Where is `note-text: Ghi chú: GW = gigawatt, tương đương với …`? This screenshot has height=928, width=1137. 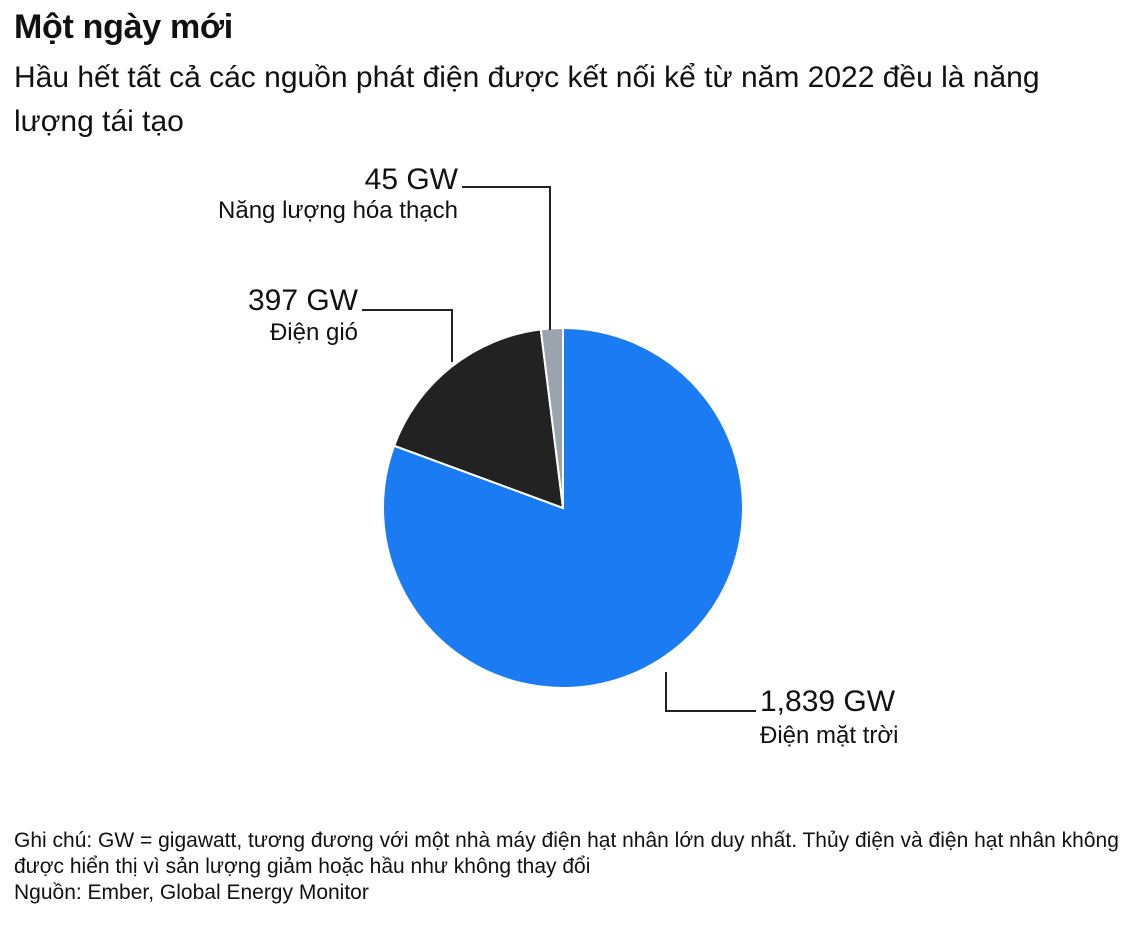 note-text: Ghi chú: GW = gigawatt, tương đương với … is located at coordinates (566, 853).